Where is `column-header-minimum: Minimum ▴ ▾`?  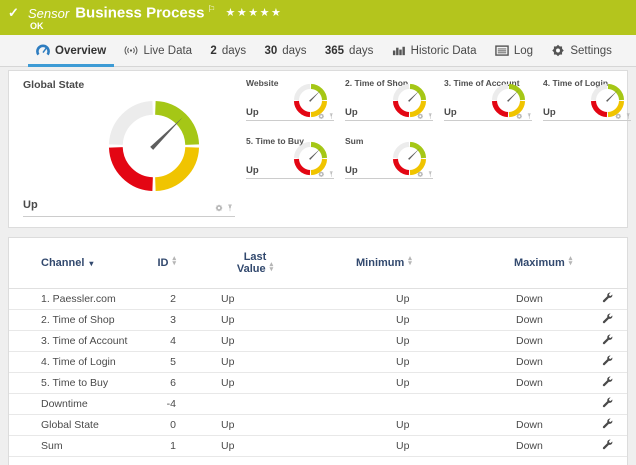 column-header-minimum: Minimum ▴ ▾ is located at coordinates (411, 263).